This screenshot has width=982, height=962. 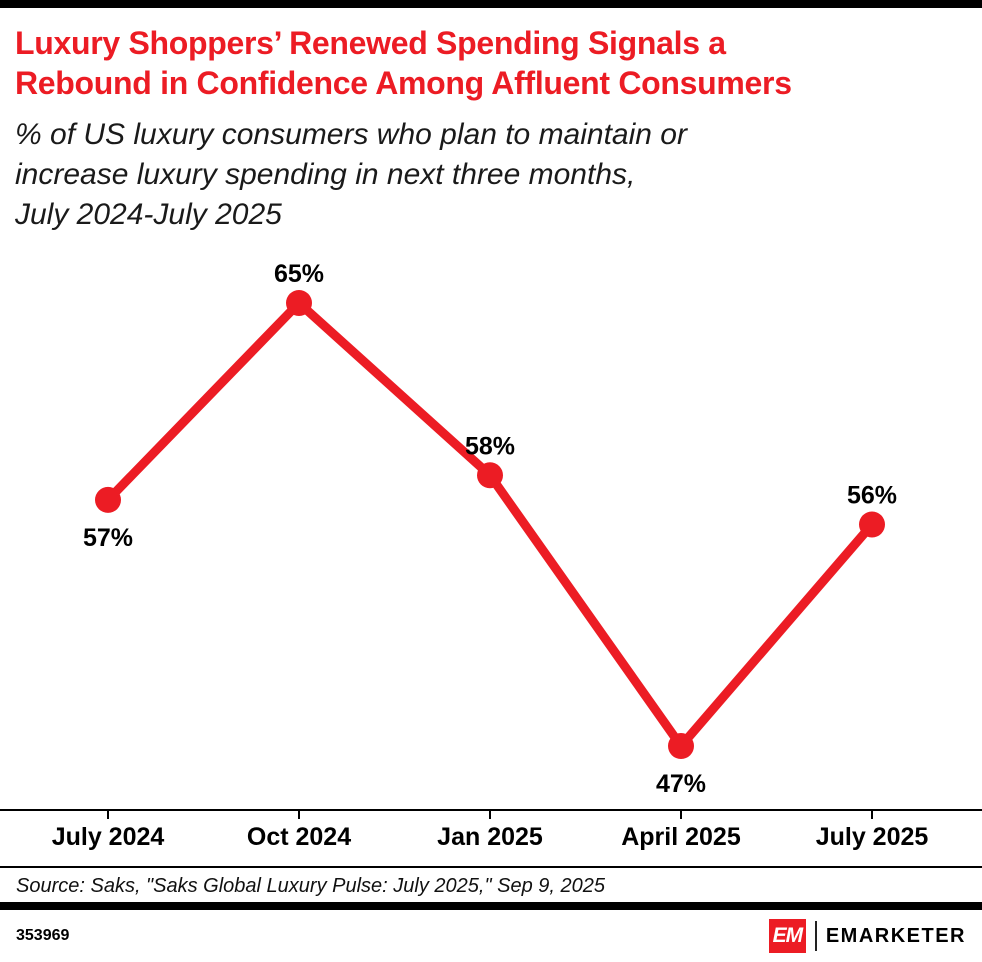 What do you see at coordinates (108, 837) in the screenshot?
I see `x-axis-label: July 2024` at bounding box center [108, 837].